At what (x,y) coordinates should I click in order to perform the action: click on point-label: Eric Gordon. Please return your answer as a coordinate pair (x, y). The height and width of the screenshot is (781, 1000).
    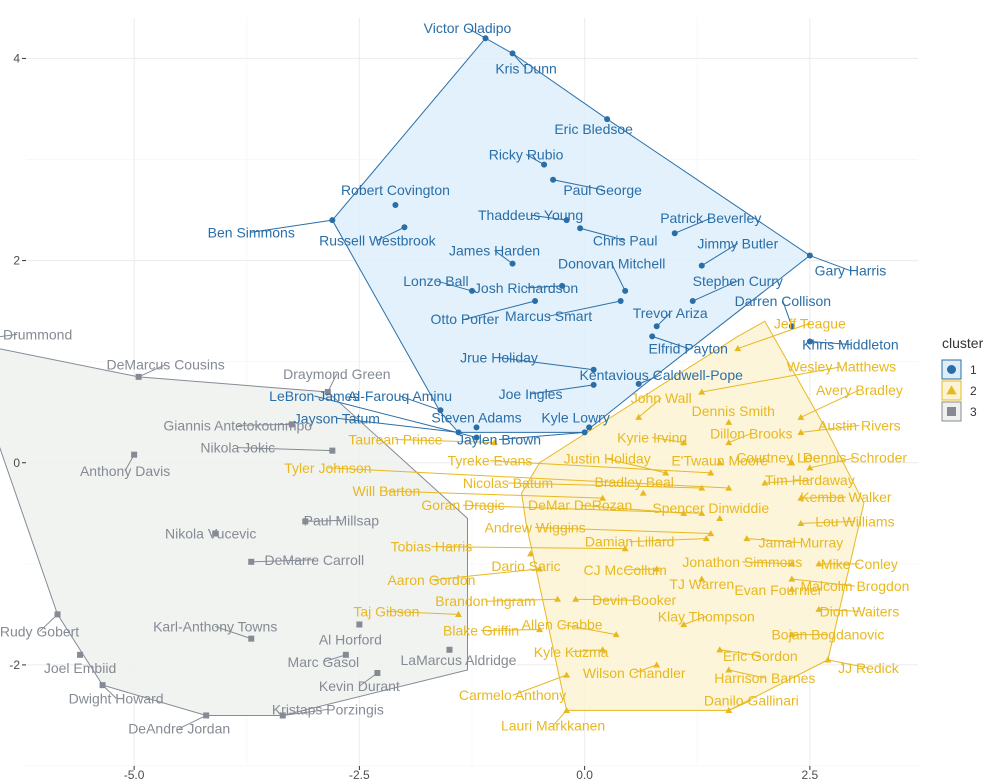
    Looking at the image, I should click on (760, 656).